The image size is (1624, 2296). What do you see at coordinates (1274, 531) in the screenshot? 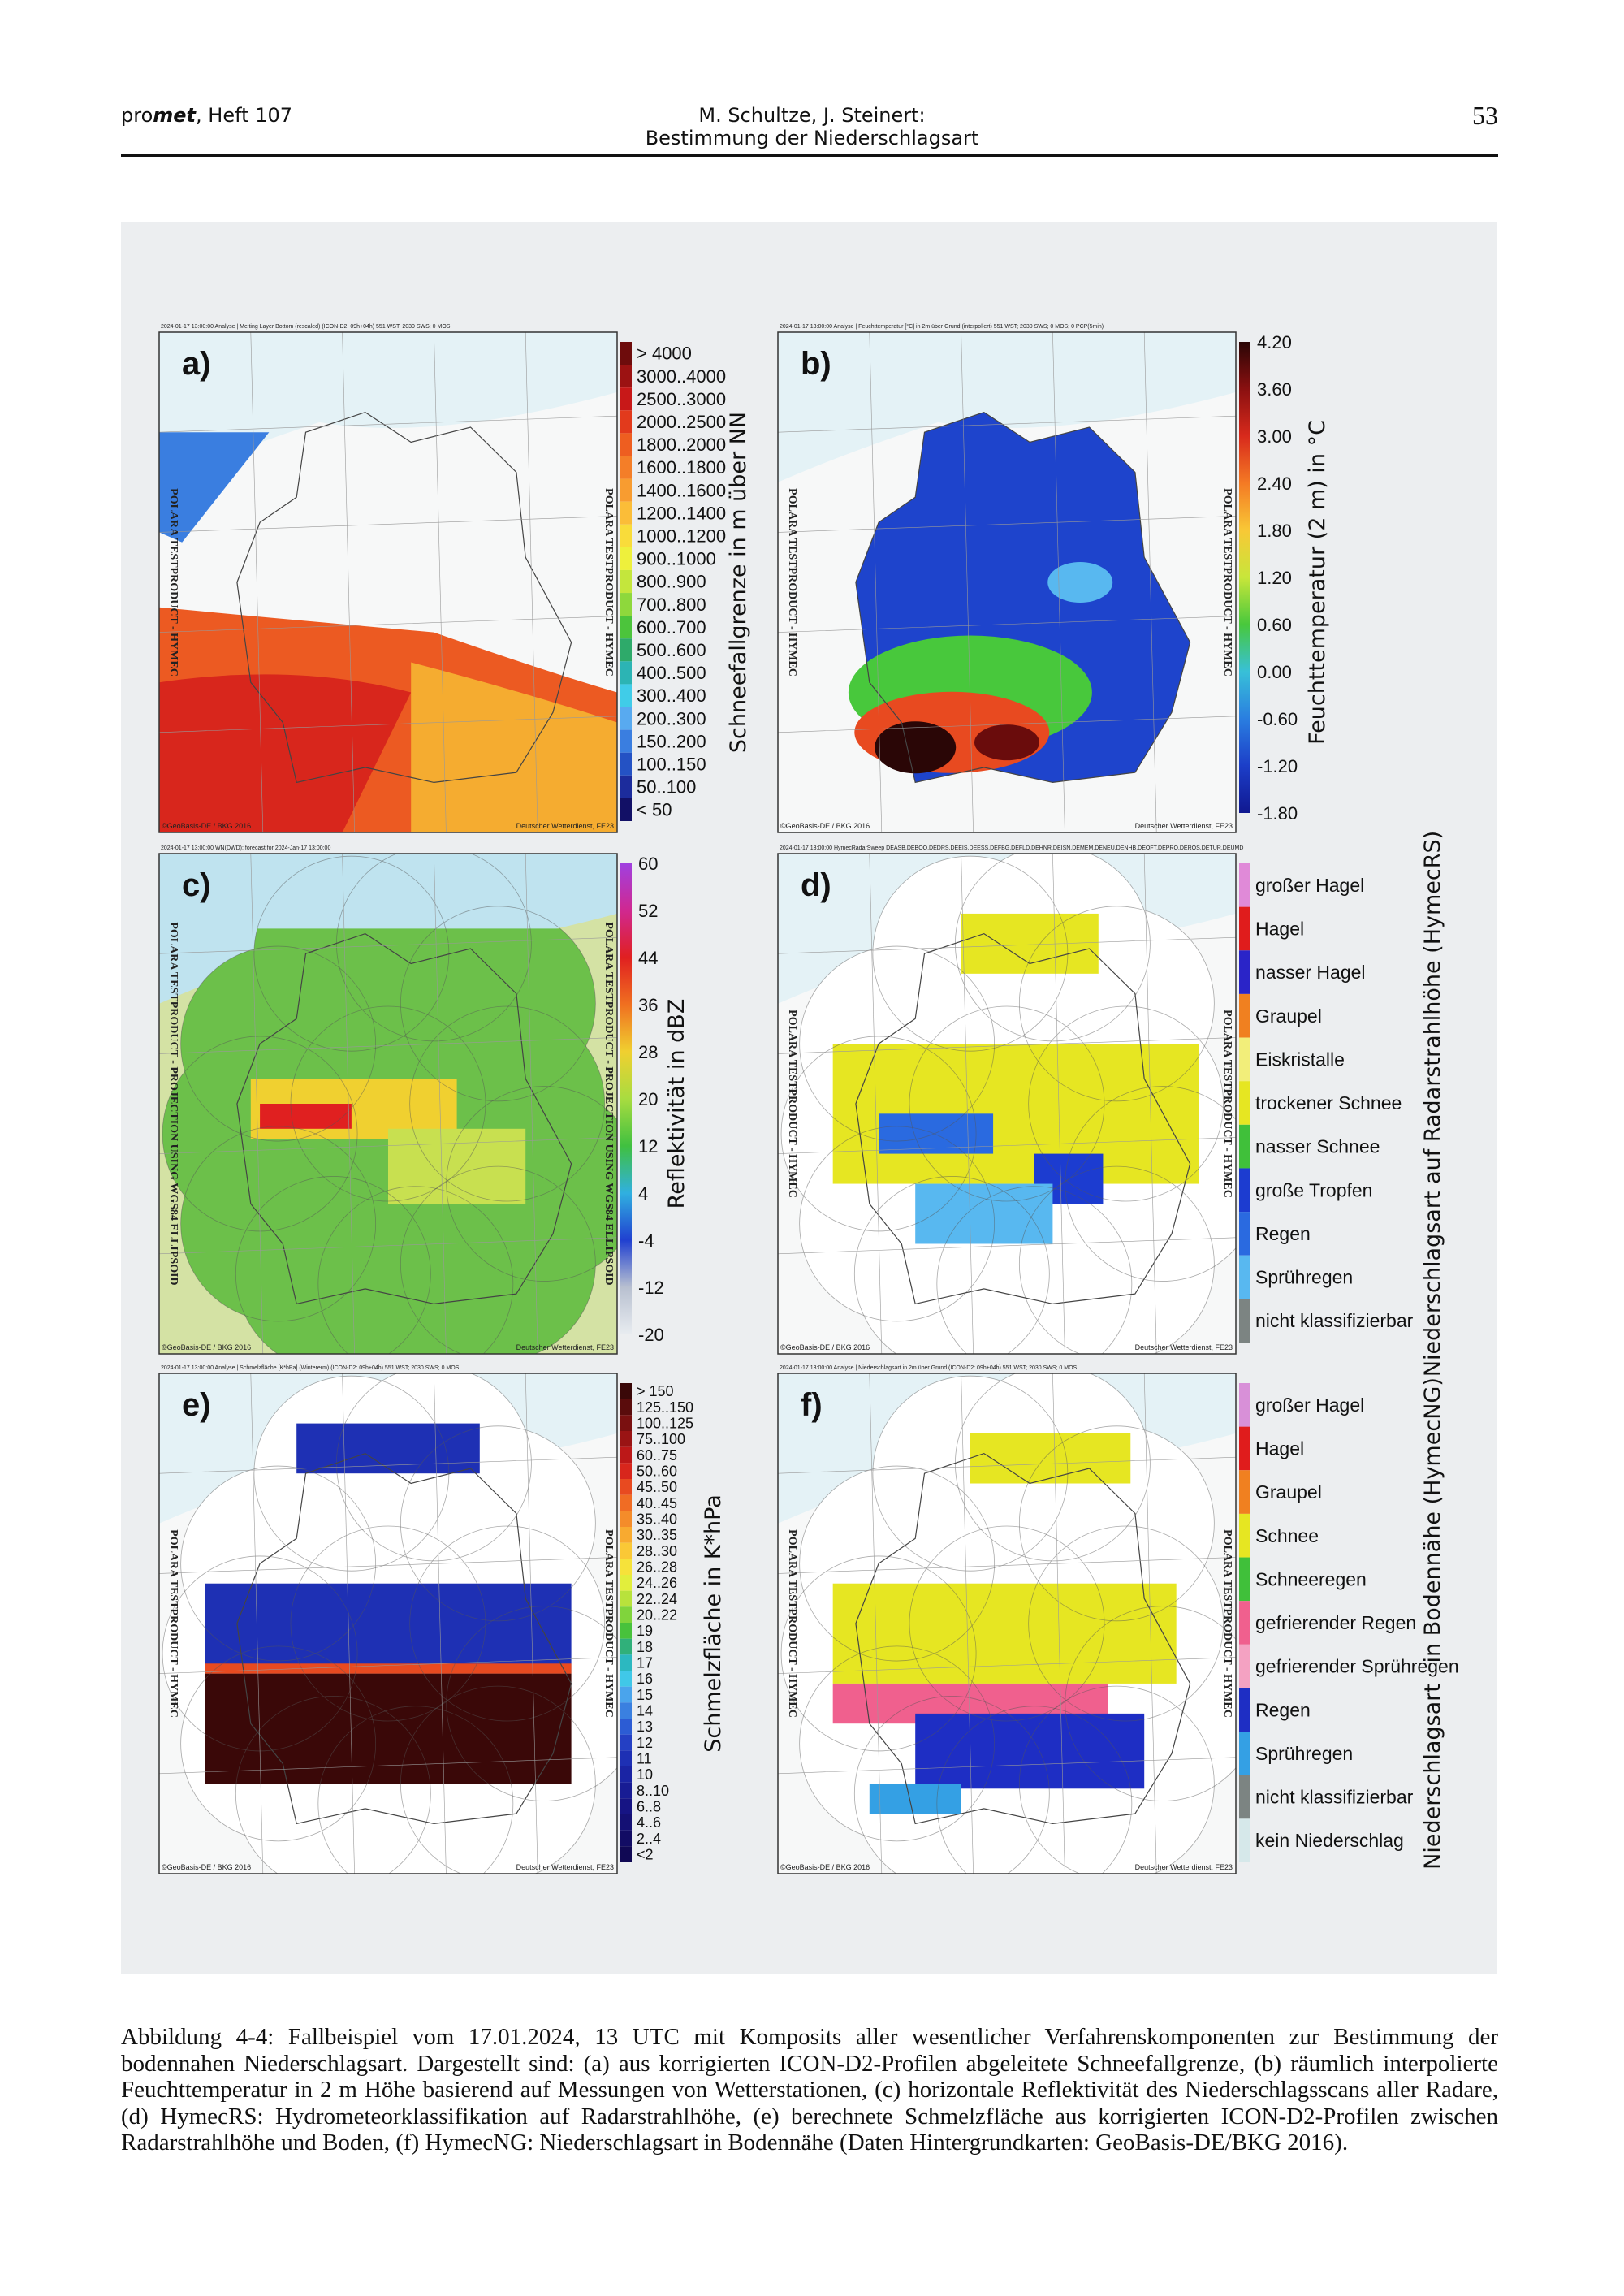
I see `colorbar-label: 1.80` at bounding box center [1274, 531].